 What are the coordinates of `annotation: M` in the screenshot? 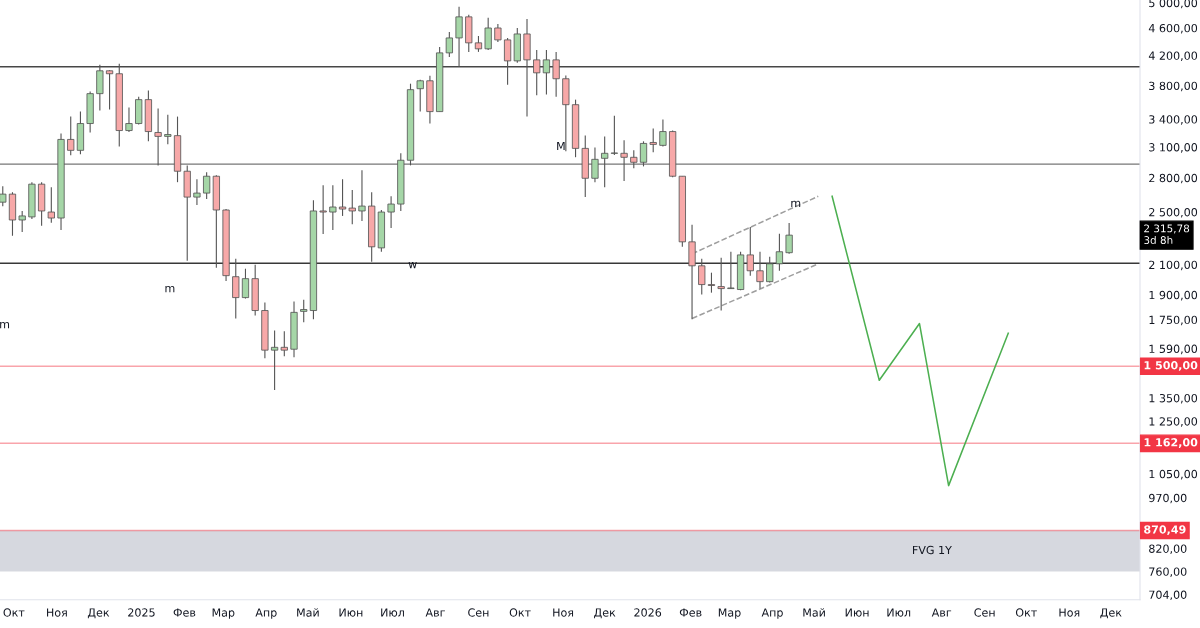 It's located at (561, 145).